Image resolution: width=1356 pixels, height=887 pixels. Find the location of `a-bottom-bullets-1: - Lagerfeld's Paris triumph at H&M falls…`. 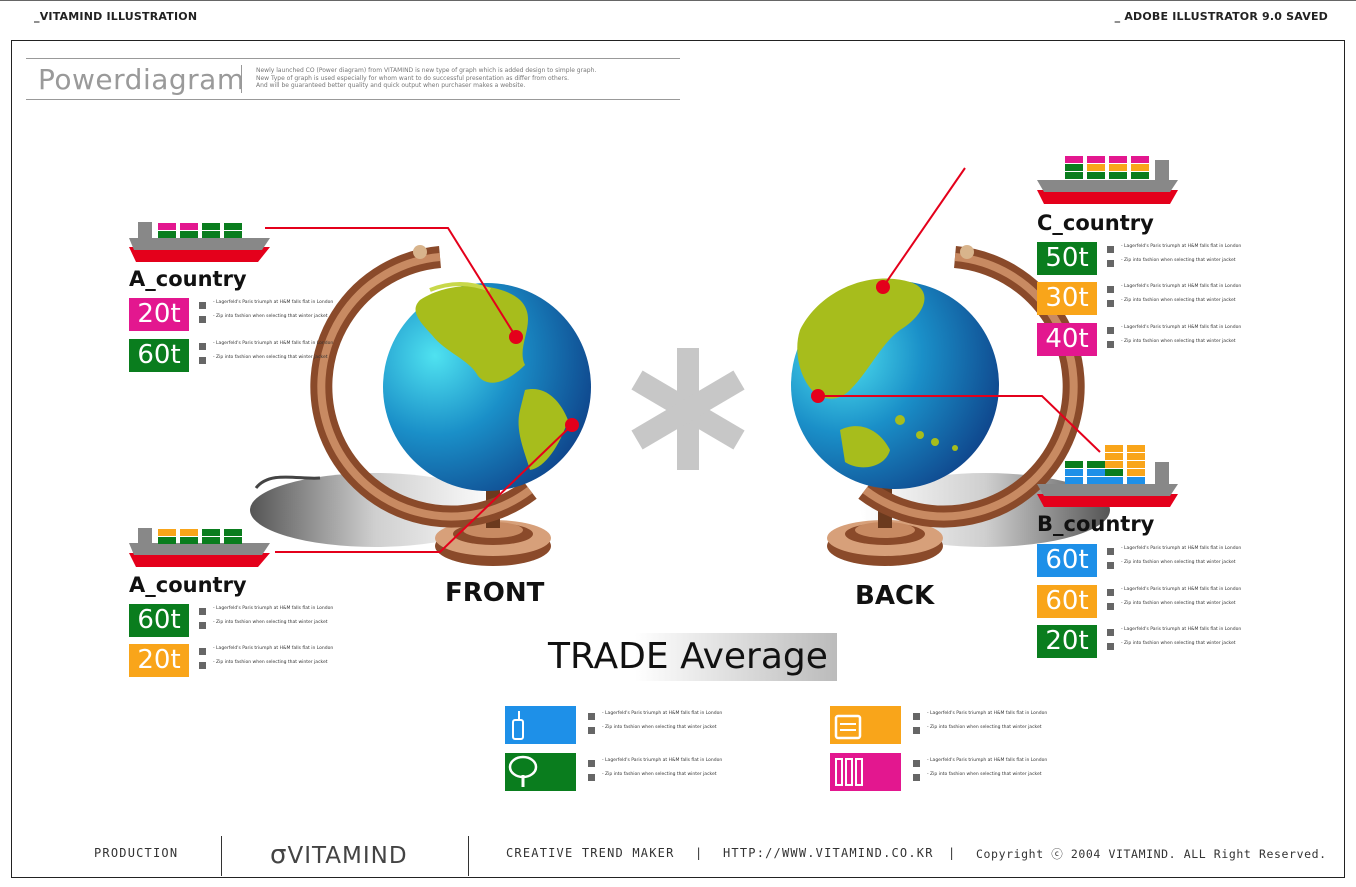

a-bottom-bullets-1: - Lagerfeld's Paris triumph at H&M falls… is located at coordinates (284, 620).